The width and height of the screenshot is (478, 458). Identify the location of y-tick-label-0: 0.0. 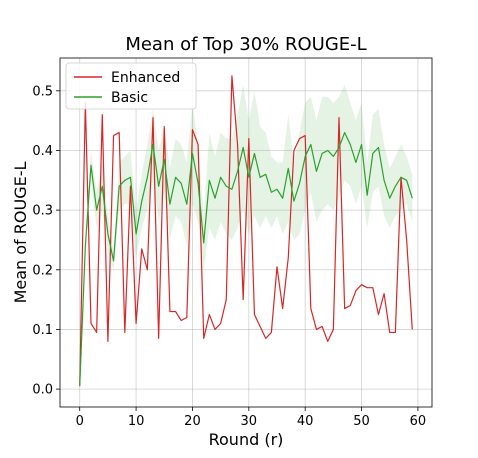
(42, 390).